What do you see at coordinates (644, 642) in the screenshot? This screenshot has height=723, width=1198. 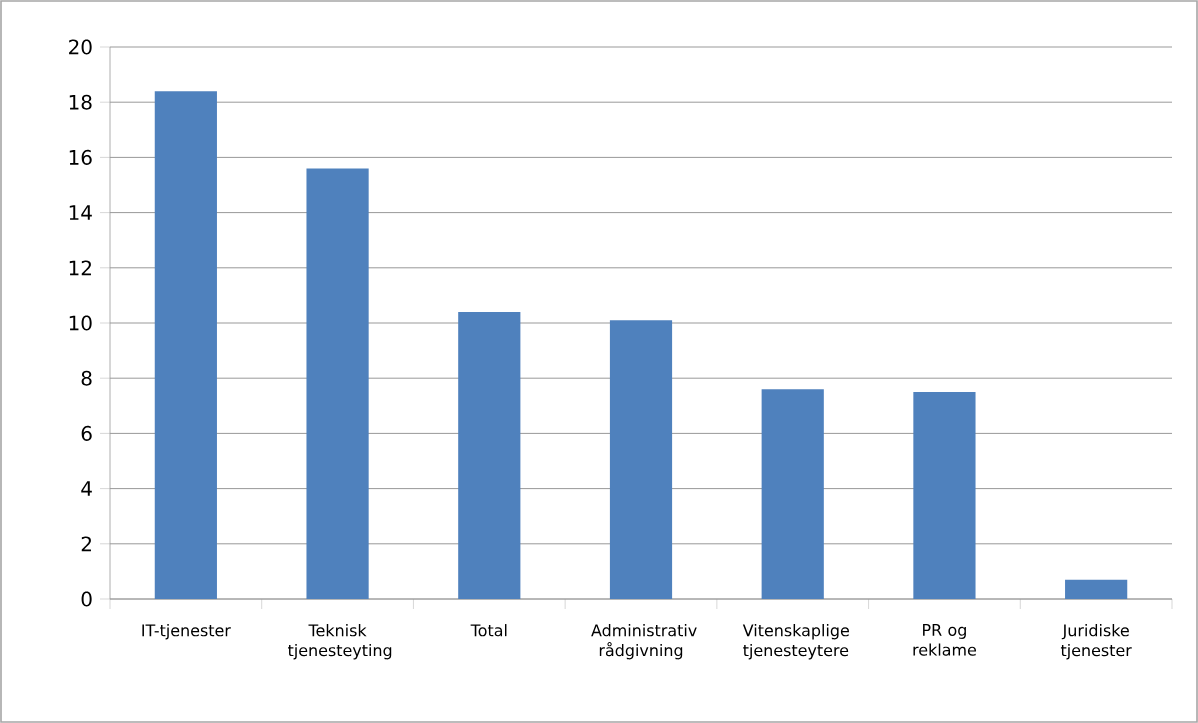 I see `x-tick-label: Administrativ rådgivning` at bounding box center [644, 642].